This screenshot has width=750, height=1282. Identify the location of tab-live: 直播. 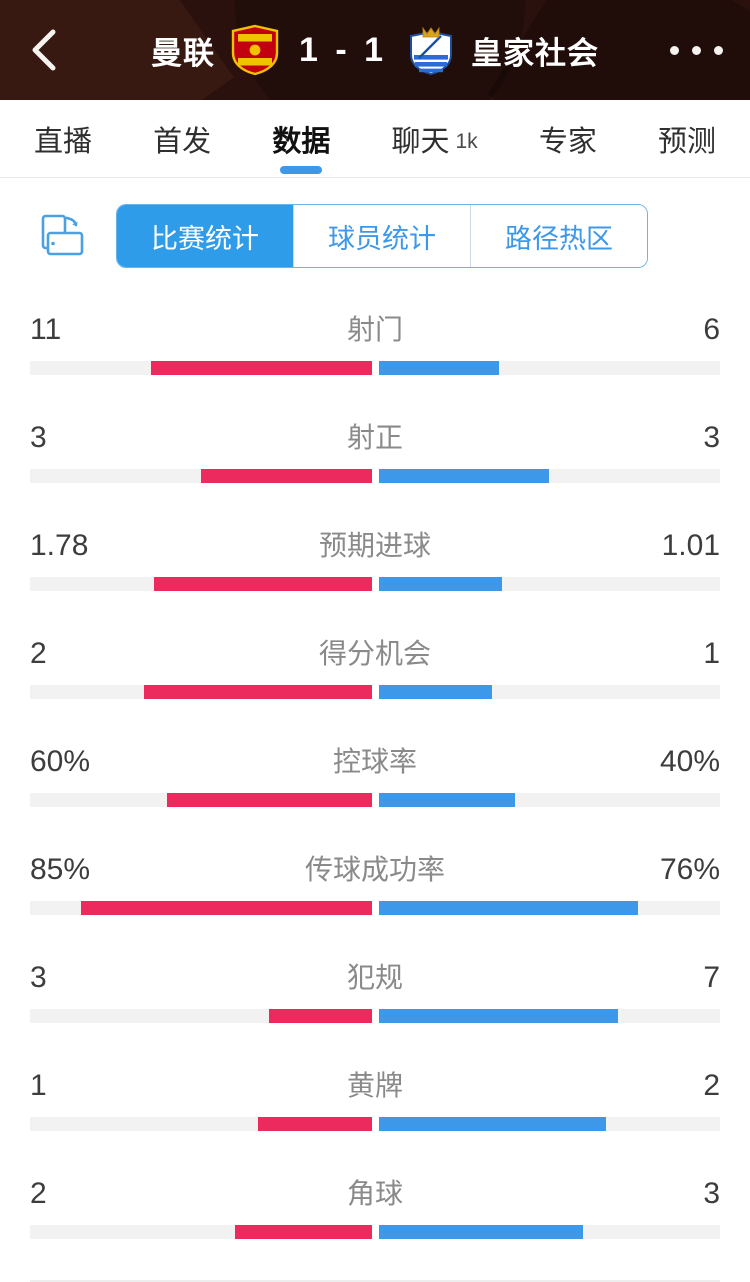
(63, 138).